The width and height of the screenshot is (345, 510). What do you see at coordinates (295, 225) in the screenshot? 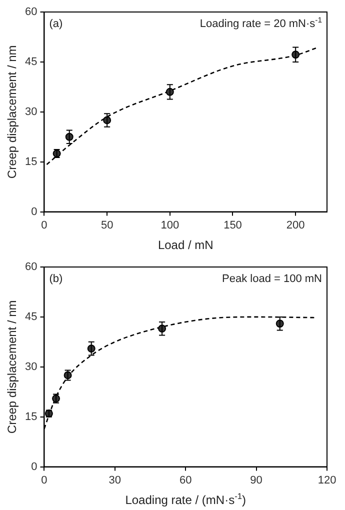
I see `x-tick-label: 200` at bounding box center [295, 225].